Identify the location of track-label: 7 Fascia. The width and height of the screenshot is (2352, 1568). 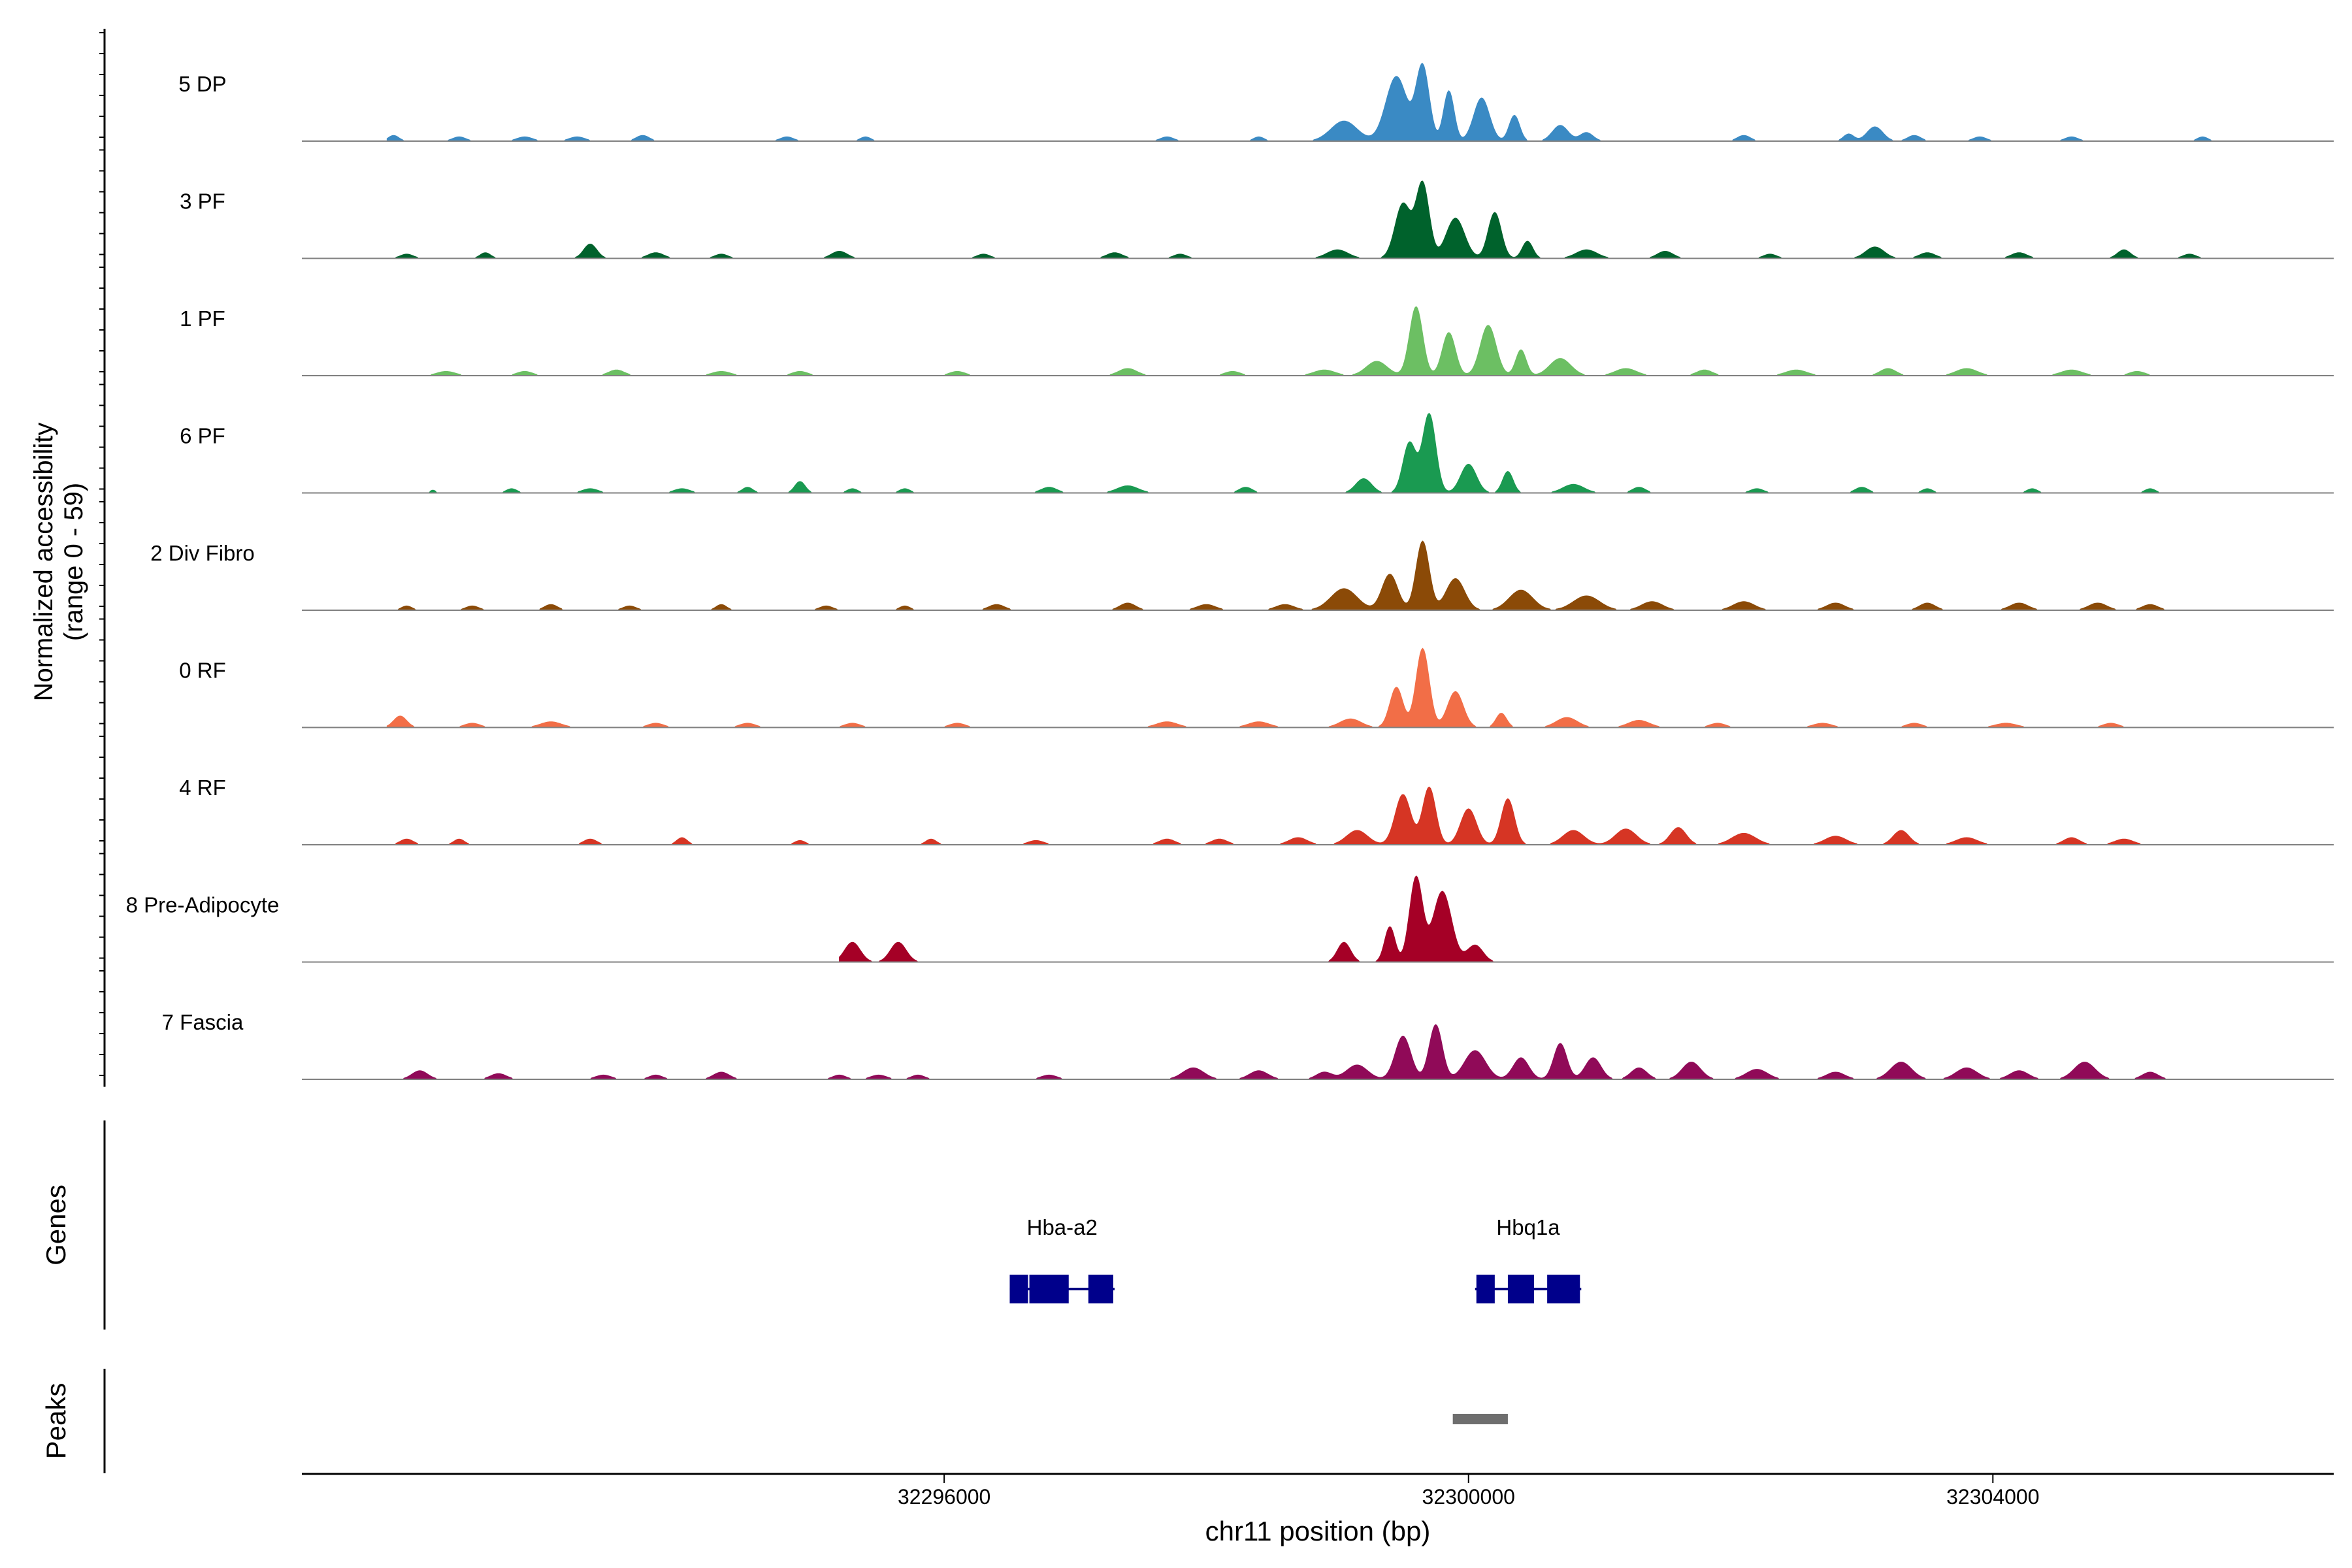
(203, 1022).